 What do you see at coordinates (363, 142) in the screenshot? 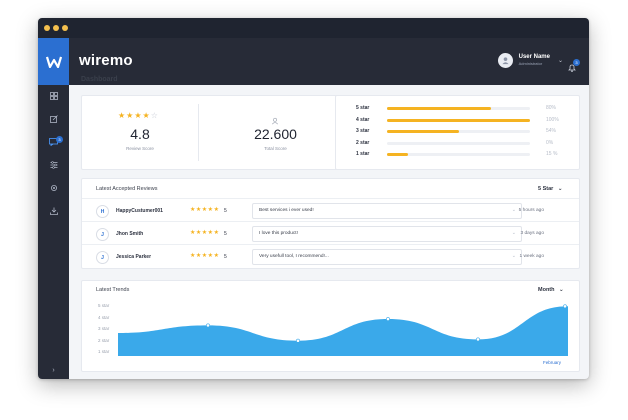
I see `rating-label: 2 star` at bounding box center [363, 142].